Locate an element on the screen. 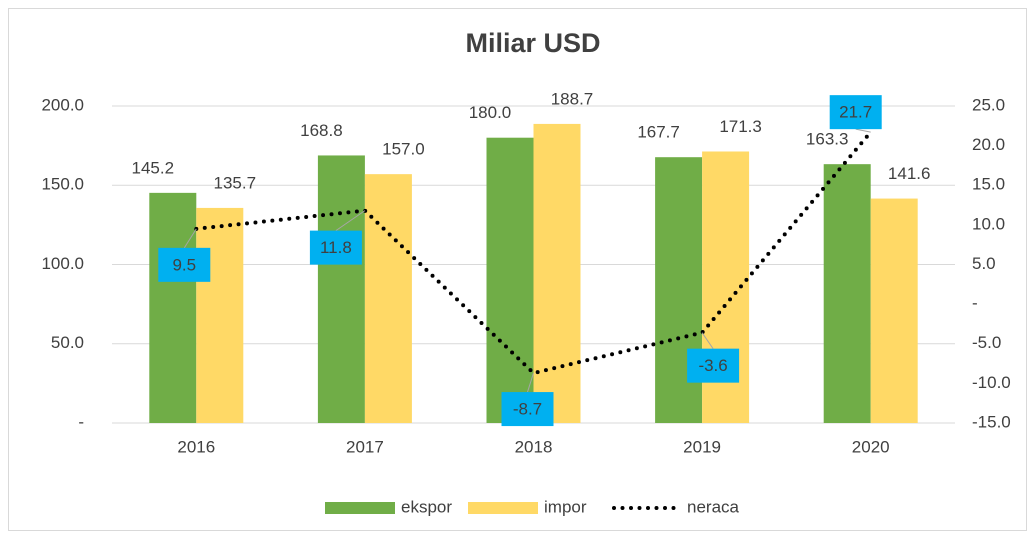 This screenshot has height=540, width=1036. y-tick-label: 150.0 is located at coordinates (62, 184).